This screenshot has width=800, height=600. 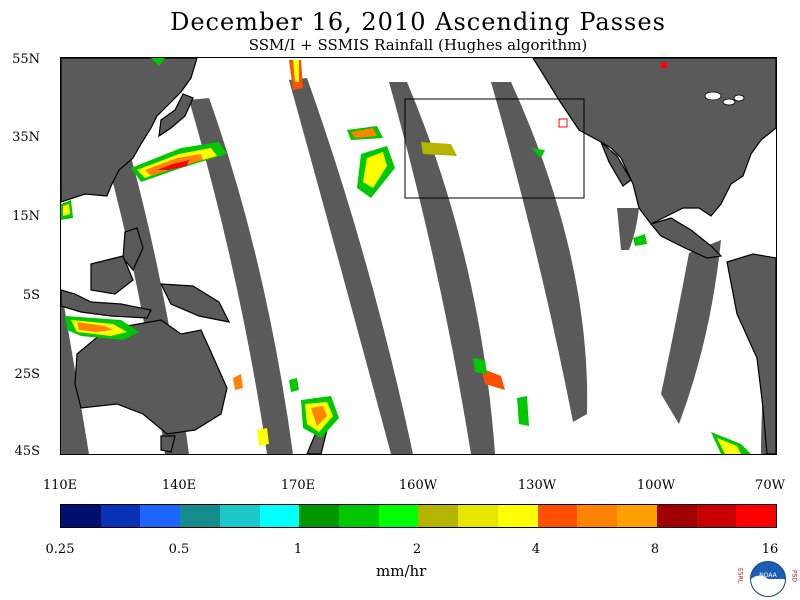 I want to click on lakes, so click(x=724, y=98).